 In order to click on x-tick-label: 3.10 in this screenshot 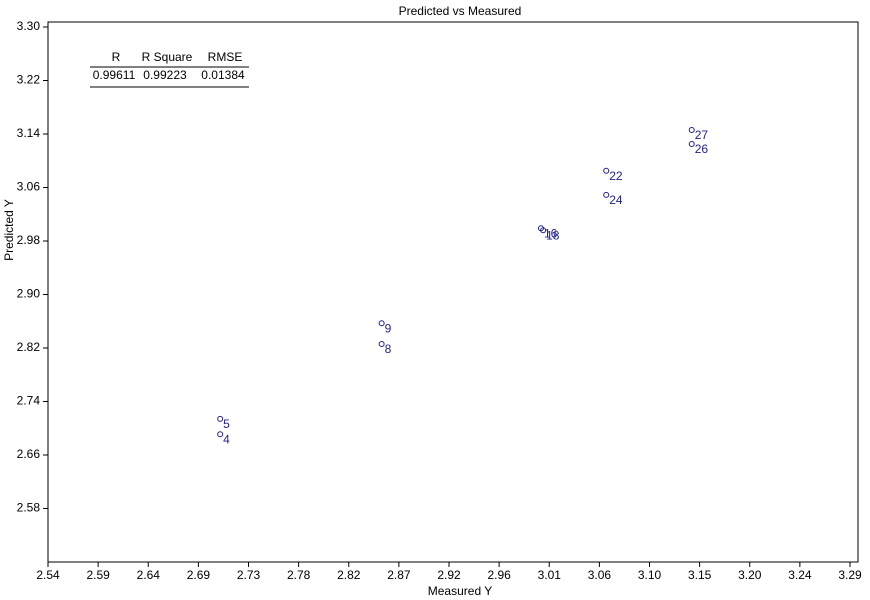, I will do `click(650, 575)`.